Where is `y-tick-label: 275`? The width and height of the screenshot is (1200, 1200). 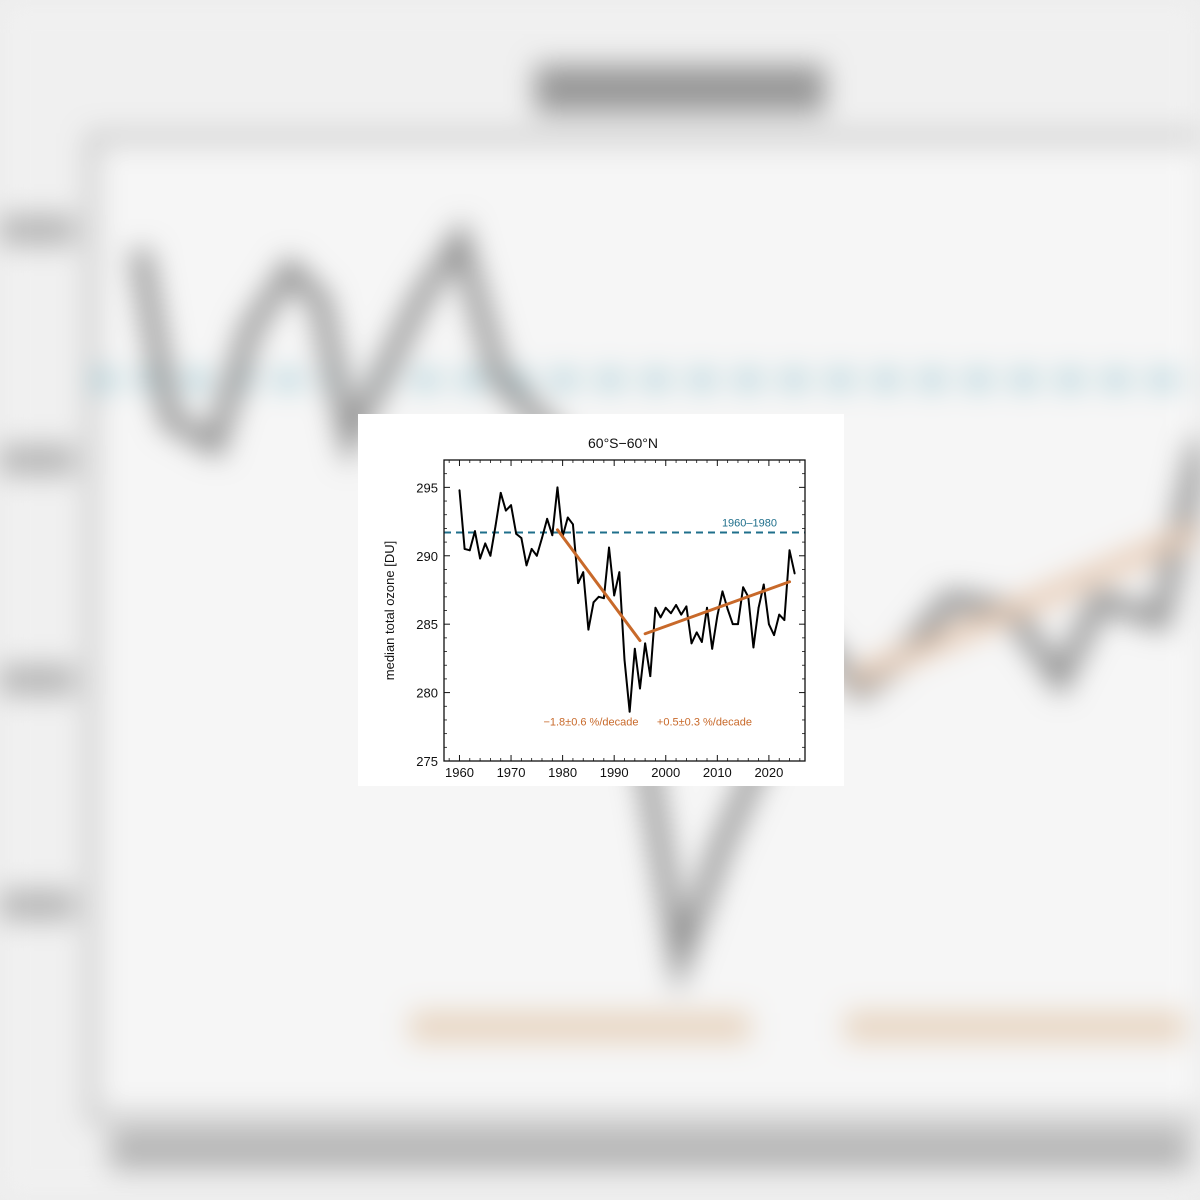
y-tick-label: 275 is located at coordinates (427, 761).